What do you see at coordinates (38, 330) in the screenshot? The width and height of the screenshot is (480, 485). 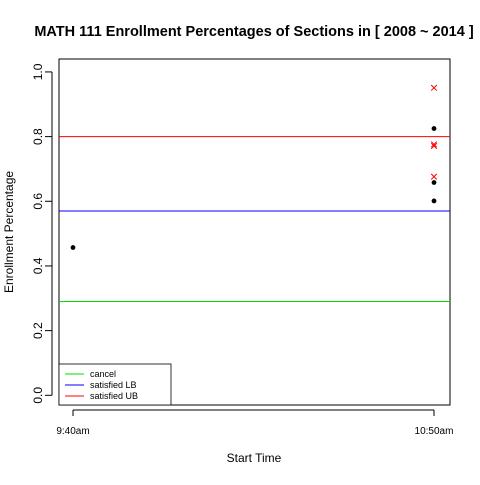 I see `y-tick-label: 0.2` at bounding box center [38, 330].